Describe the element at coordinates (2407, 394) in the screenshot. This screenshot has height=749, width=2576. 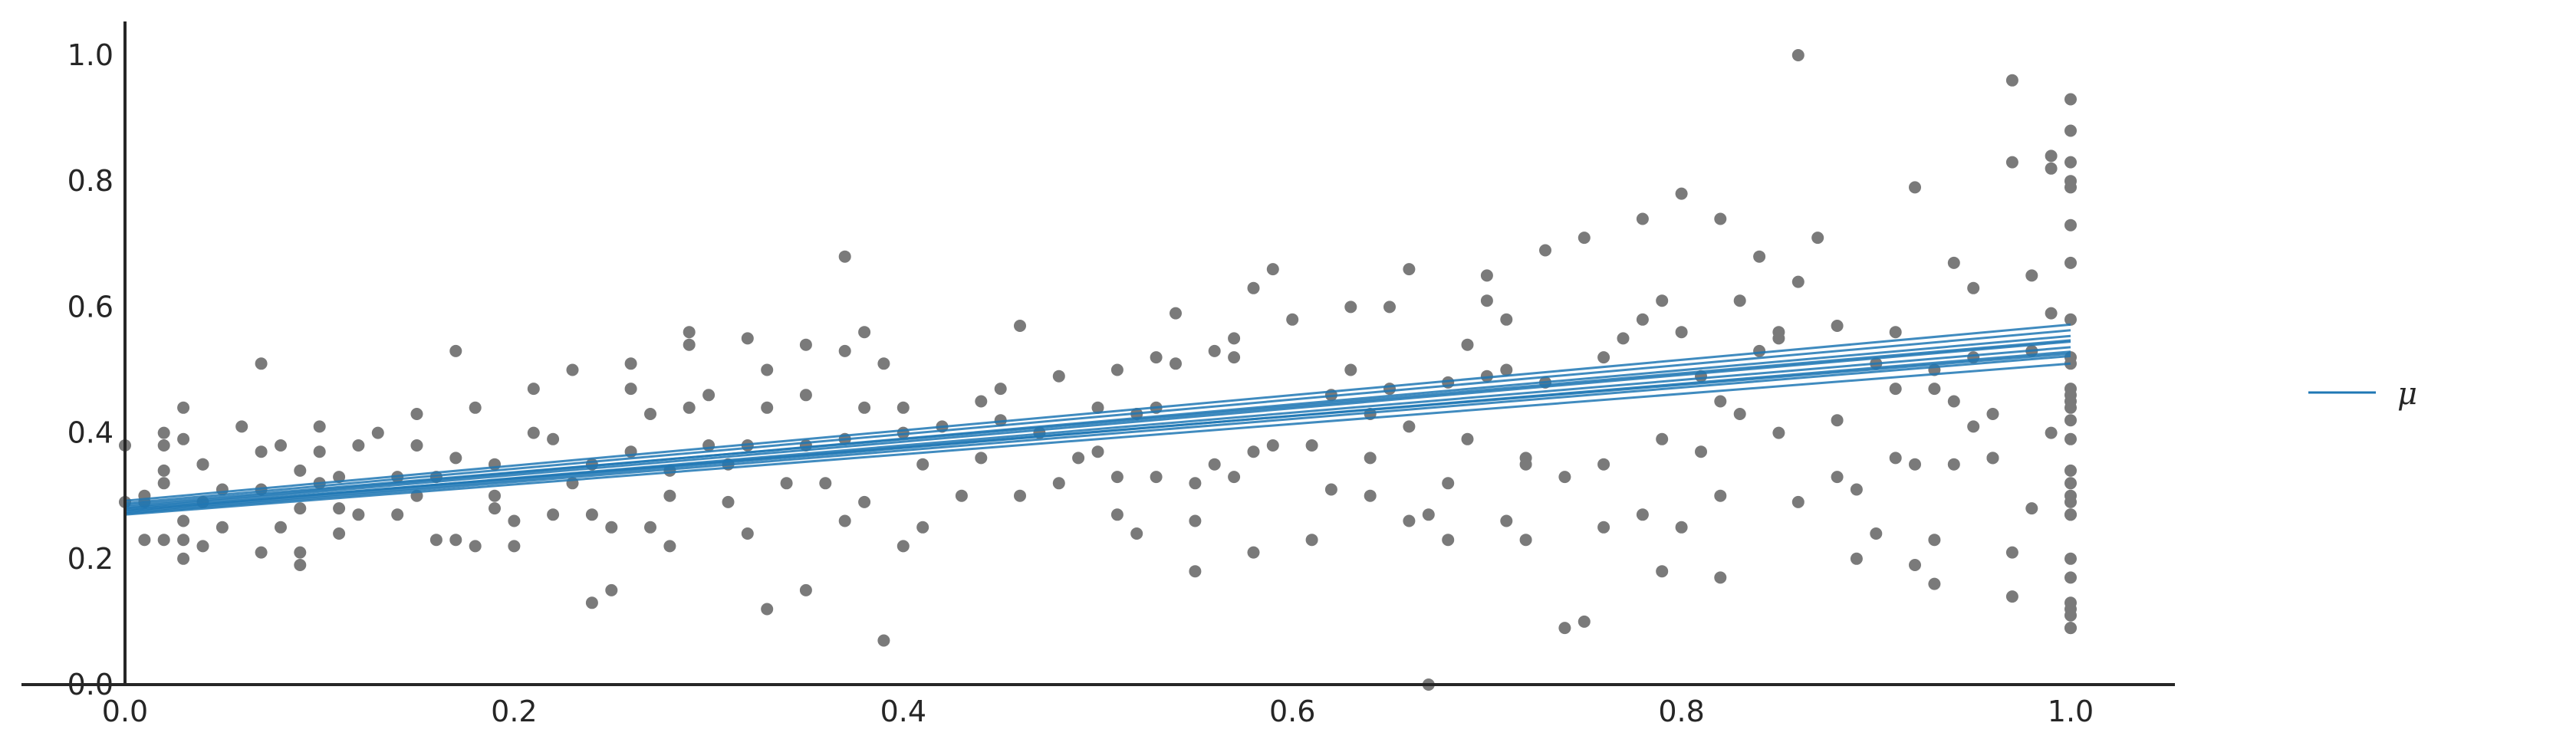
I see `legend-label: μ` at that location.